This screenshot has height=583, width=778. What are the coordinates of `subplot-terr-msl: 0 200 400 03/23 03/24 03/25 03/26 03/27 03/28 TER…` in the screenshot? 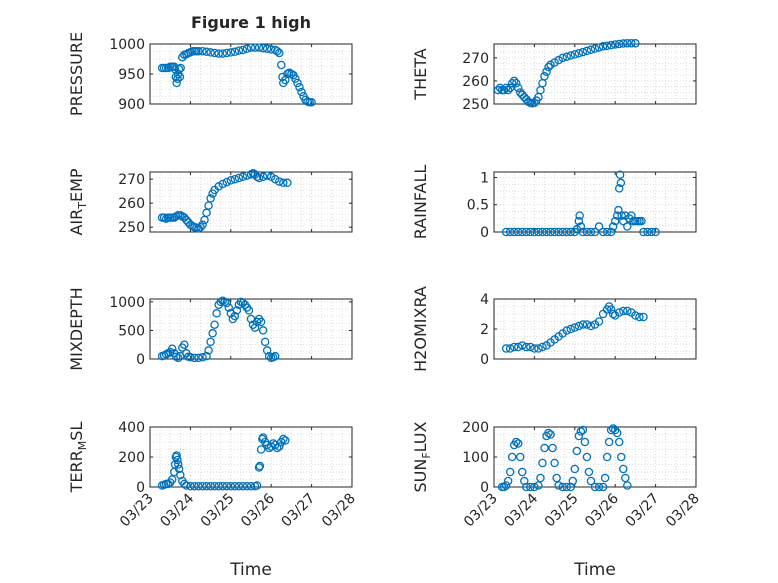 It's located at (213, 475).